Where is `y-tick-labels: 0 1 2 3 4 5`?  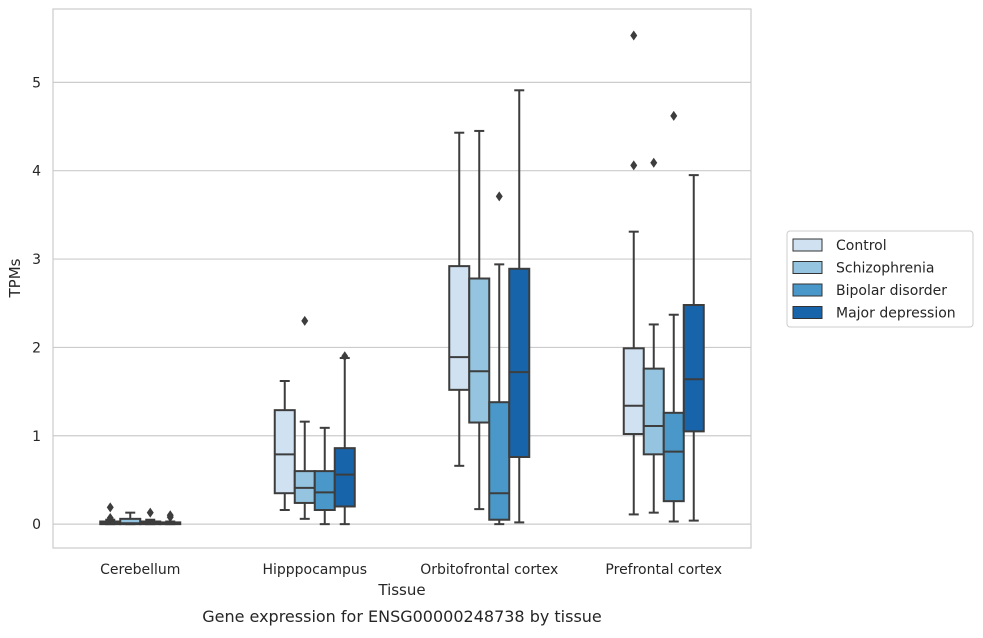
y-tick-labels: 0 1 2 3 4 5 is located at coordinates (36, 304).